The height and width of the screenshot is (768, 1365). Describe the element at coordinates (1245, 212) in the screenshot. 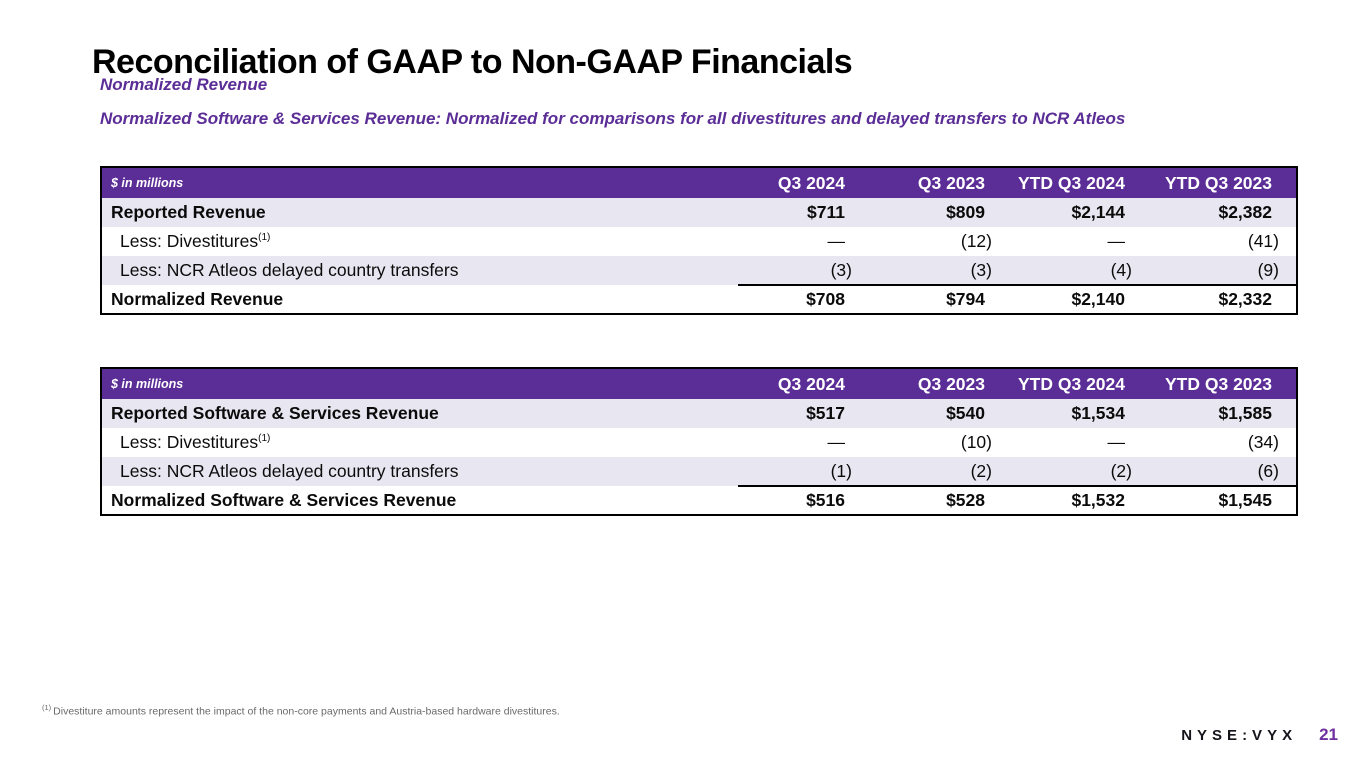

I see `value-cell: $2,382` at that location.